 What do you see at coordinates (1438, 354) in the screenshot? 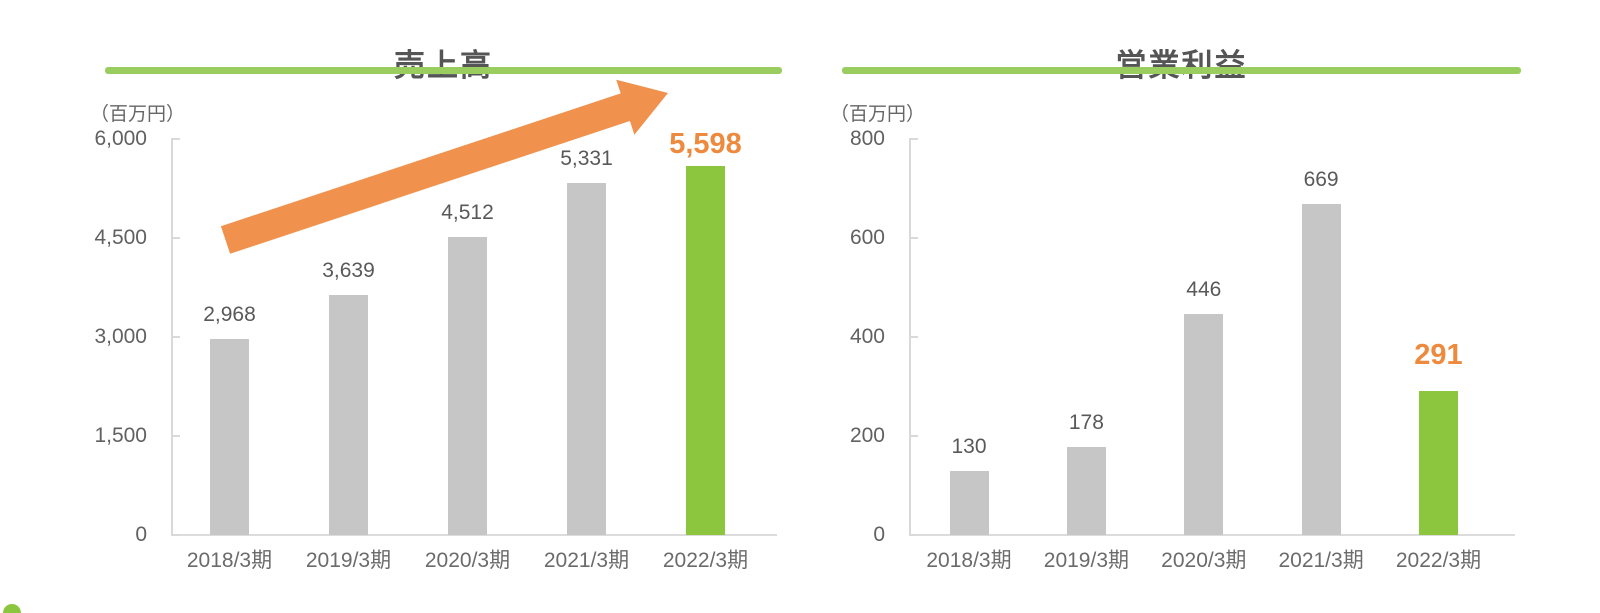
I see `value-label-2022/3期: 291` at bounding box center [1438, 354].